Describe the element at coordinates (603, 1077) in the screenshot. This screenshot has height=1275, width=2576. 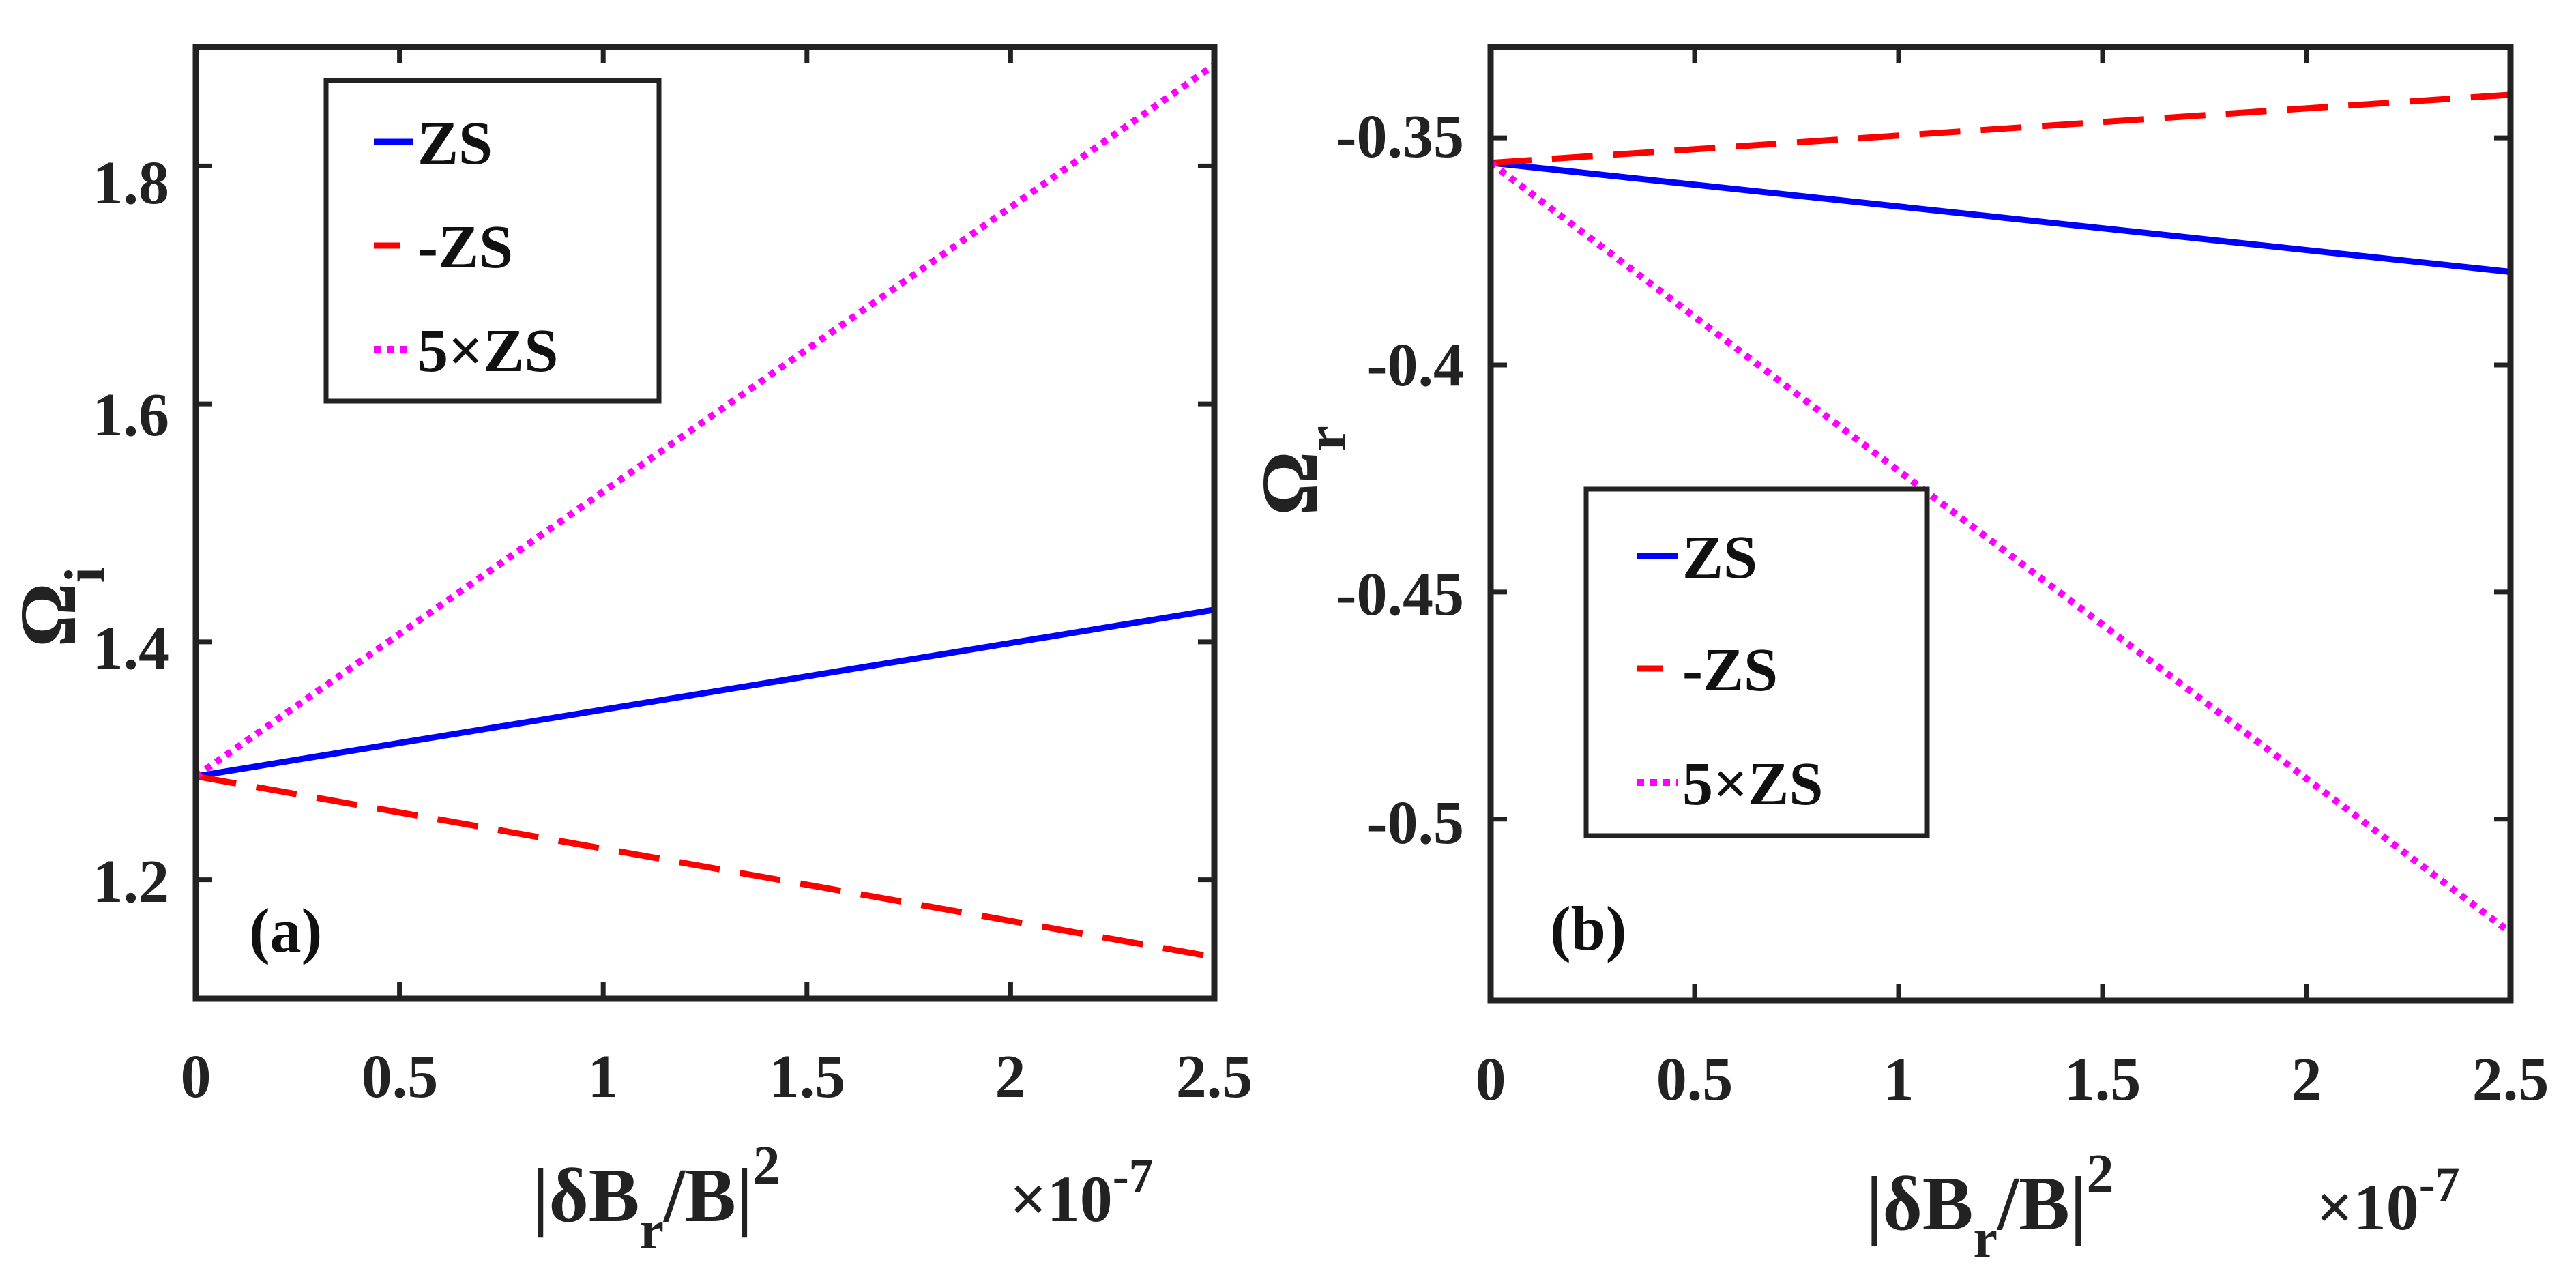
I see `panel-a-x-tick-label: 1` at that location.